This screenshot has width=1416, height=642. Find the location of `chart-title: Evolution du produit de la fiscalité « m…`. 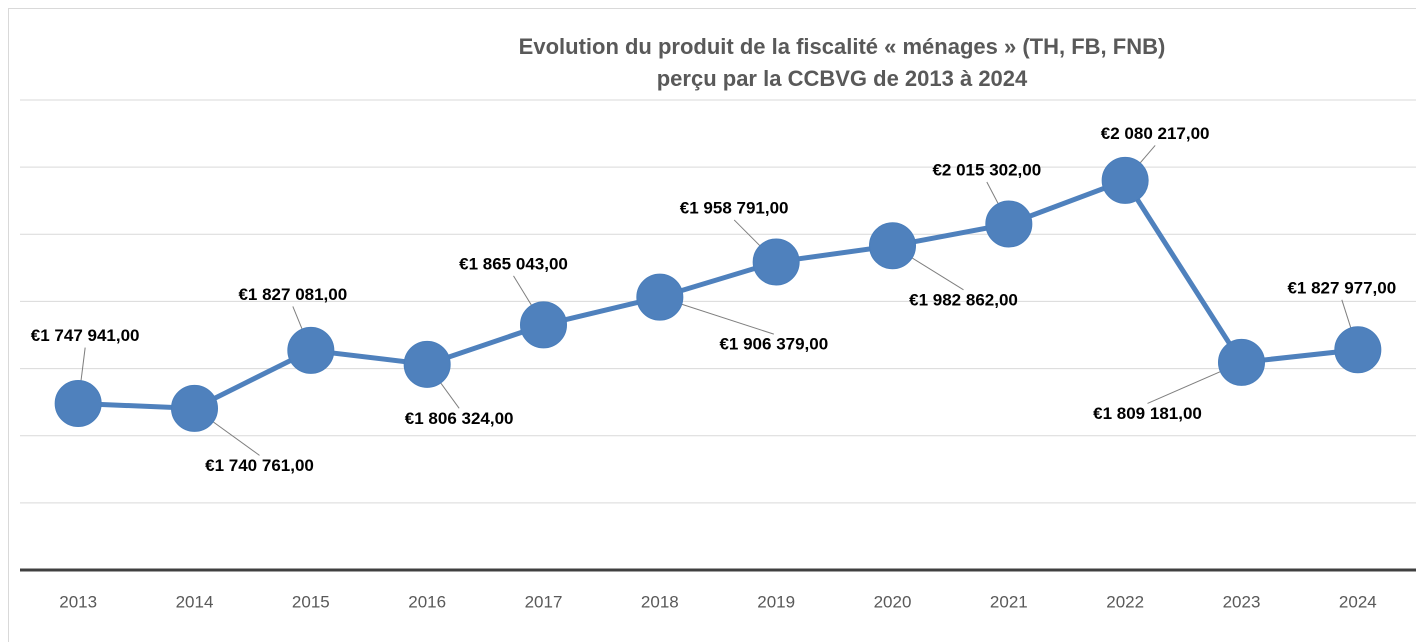

chart-title: Evolution du produit de la fiscalité « m… is located at coordinates (842, 46).